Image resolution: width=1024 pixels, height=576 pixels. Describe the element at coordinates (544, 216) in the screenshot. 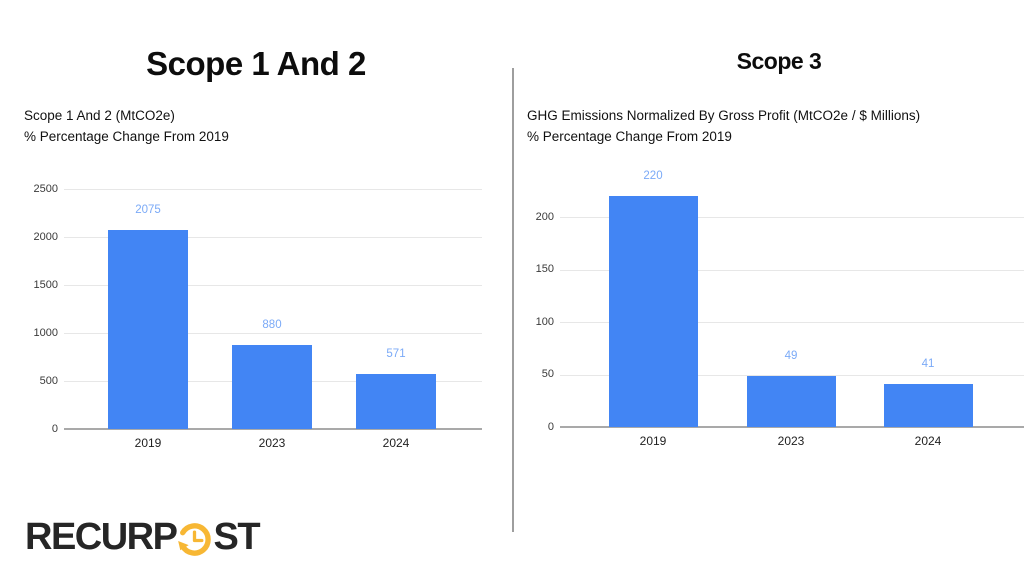

I see `y-axis-tick-label: 200` at that location.